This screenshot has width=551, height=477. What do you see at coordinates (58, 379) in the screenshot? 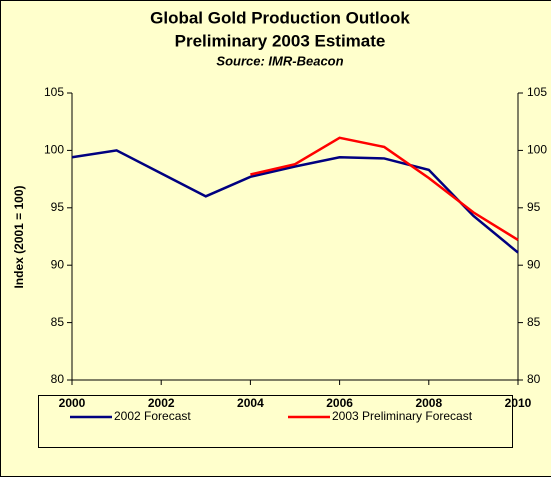
I see `y-tick-label: 80` at bounding box center [58, 379].